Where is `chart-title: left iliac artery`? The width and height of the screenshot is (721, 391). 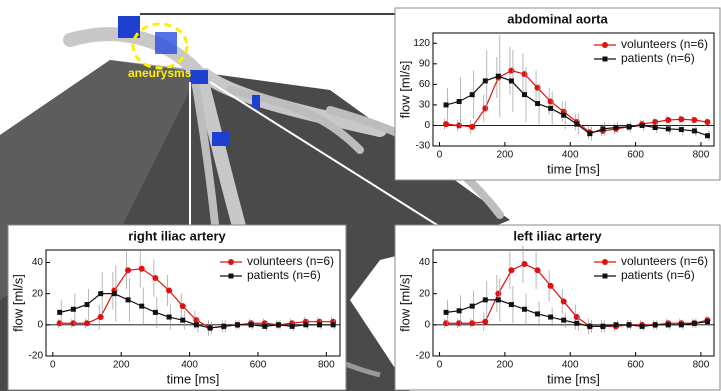 chart-title: left iliac artery is located at coordinates (557, 235).